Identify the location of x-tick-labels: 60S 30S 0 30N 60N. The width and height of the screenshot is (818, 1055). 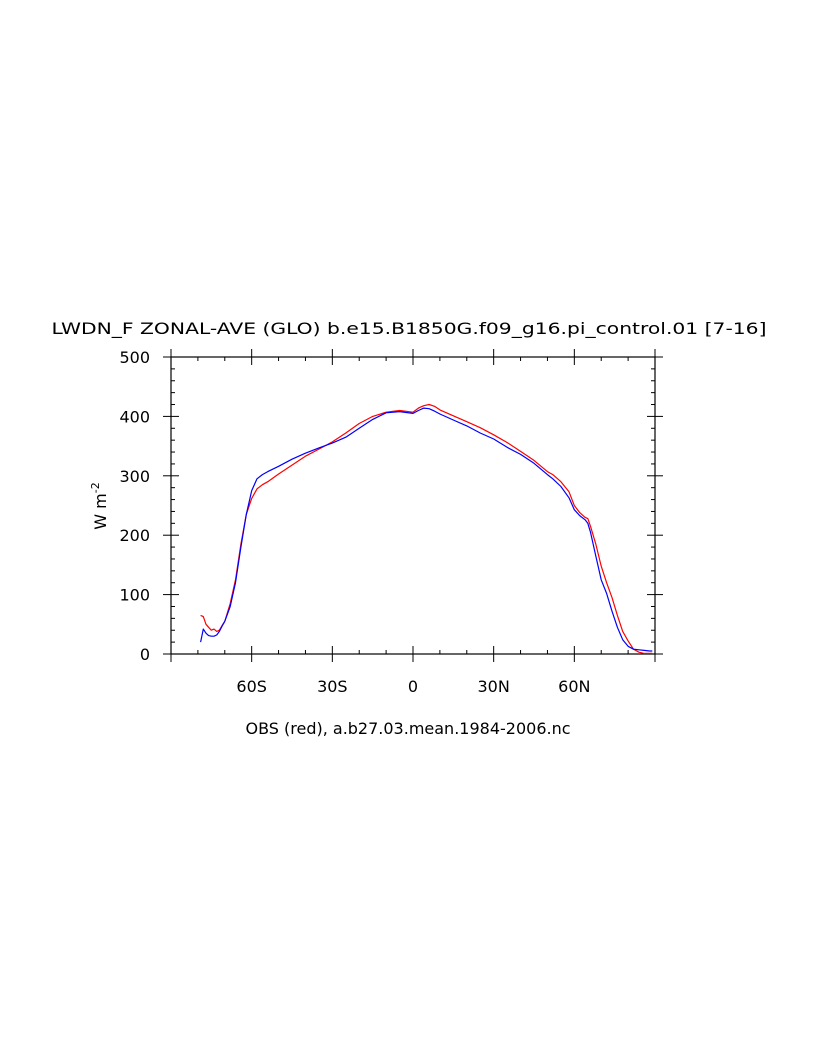
(413, 686).